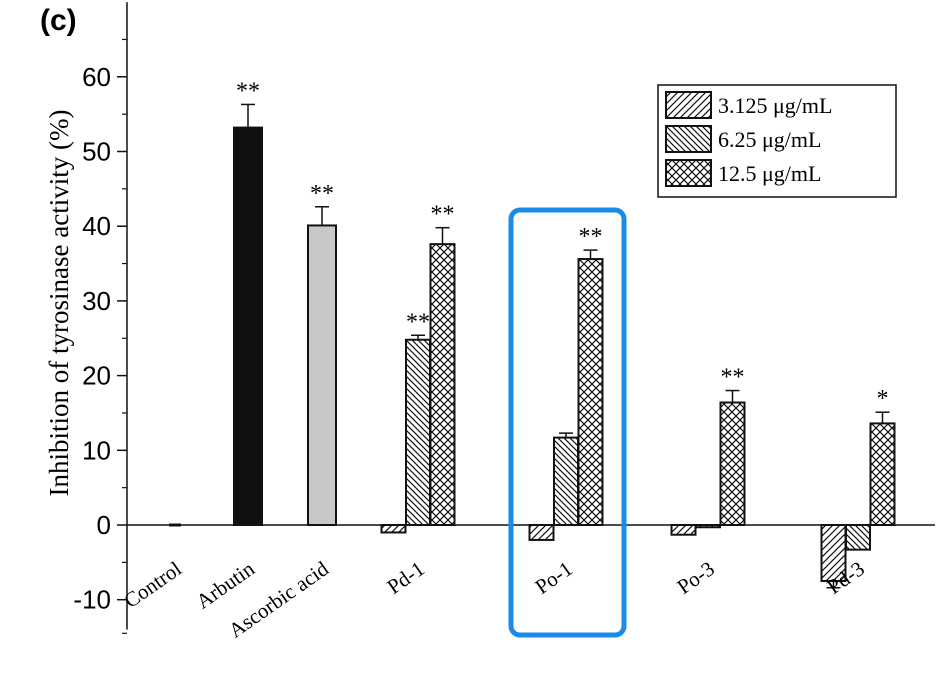  What do you see at coordinates (696, 577) in the screenshot?
I see `category-label: Po-3` at bounding box center [696, 577].